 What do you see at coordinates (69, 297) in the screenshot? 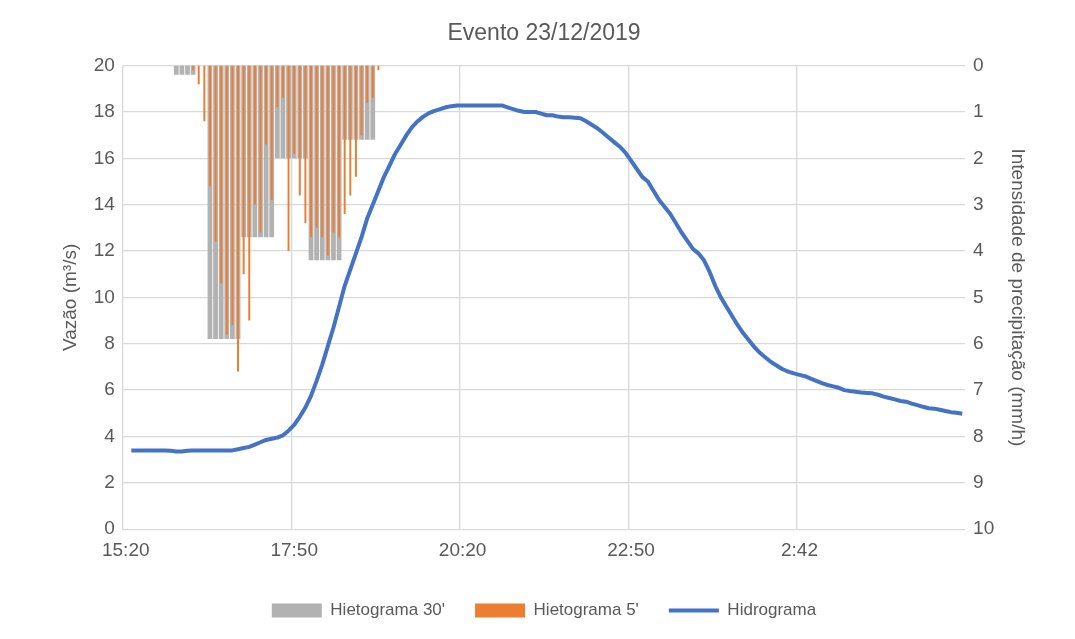
I see `y-axis-title: Vazão (m³/s)` at bounding box center [69, 297].